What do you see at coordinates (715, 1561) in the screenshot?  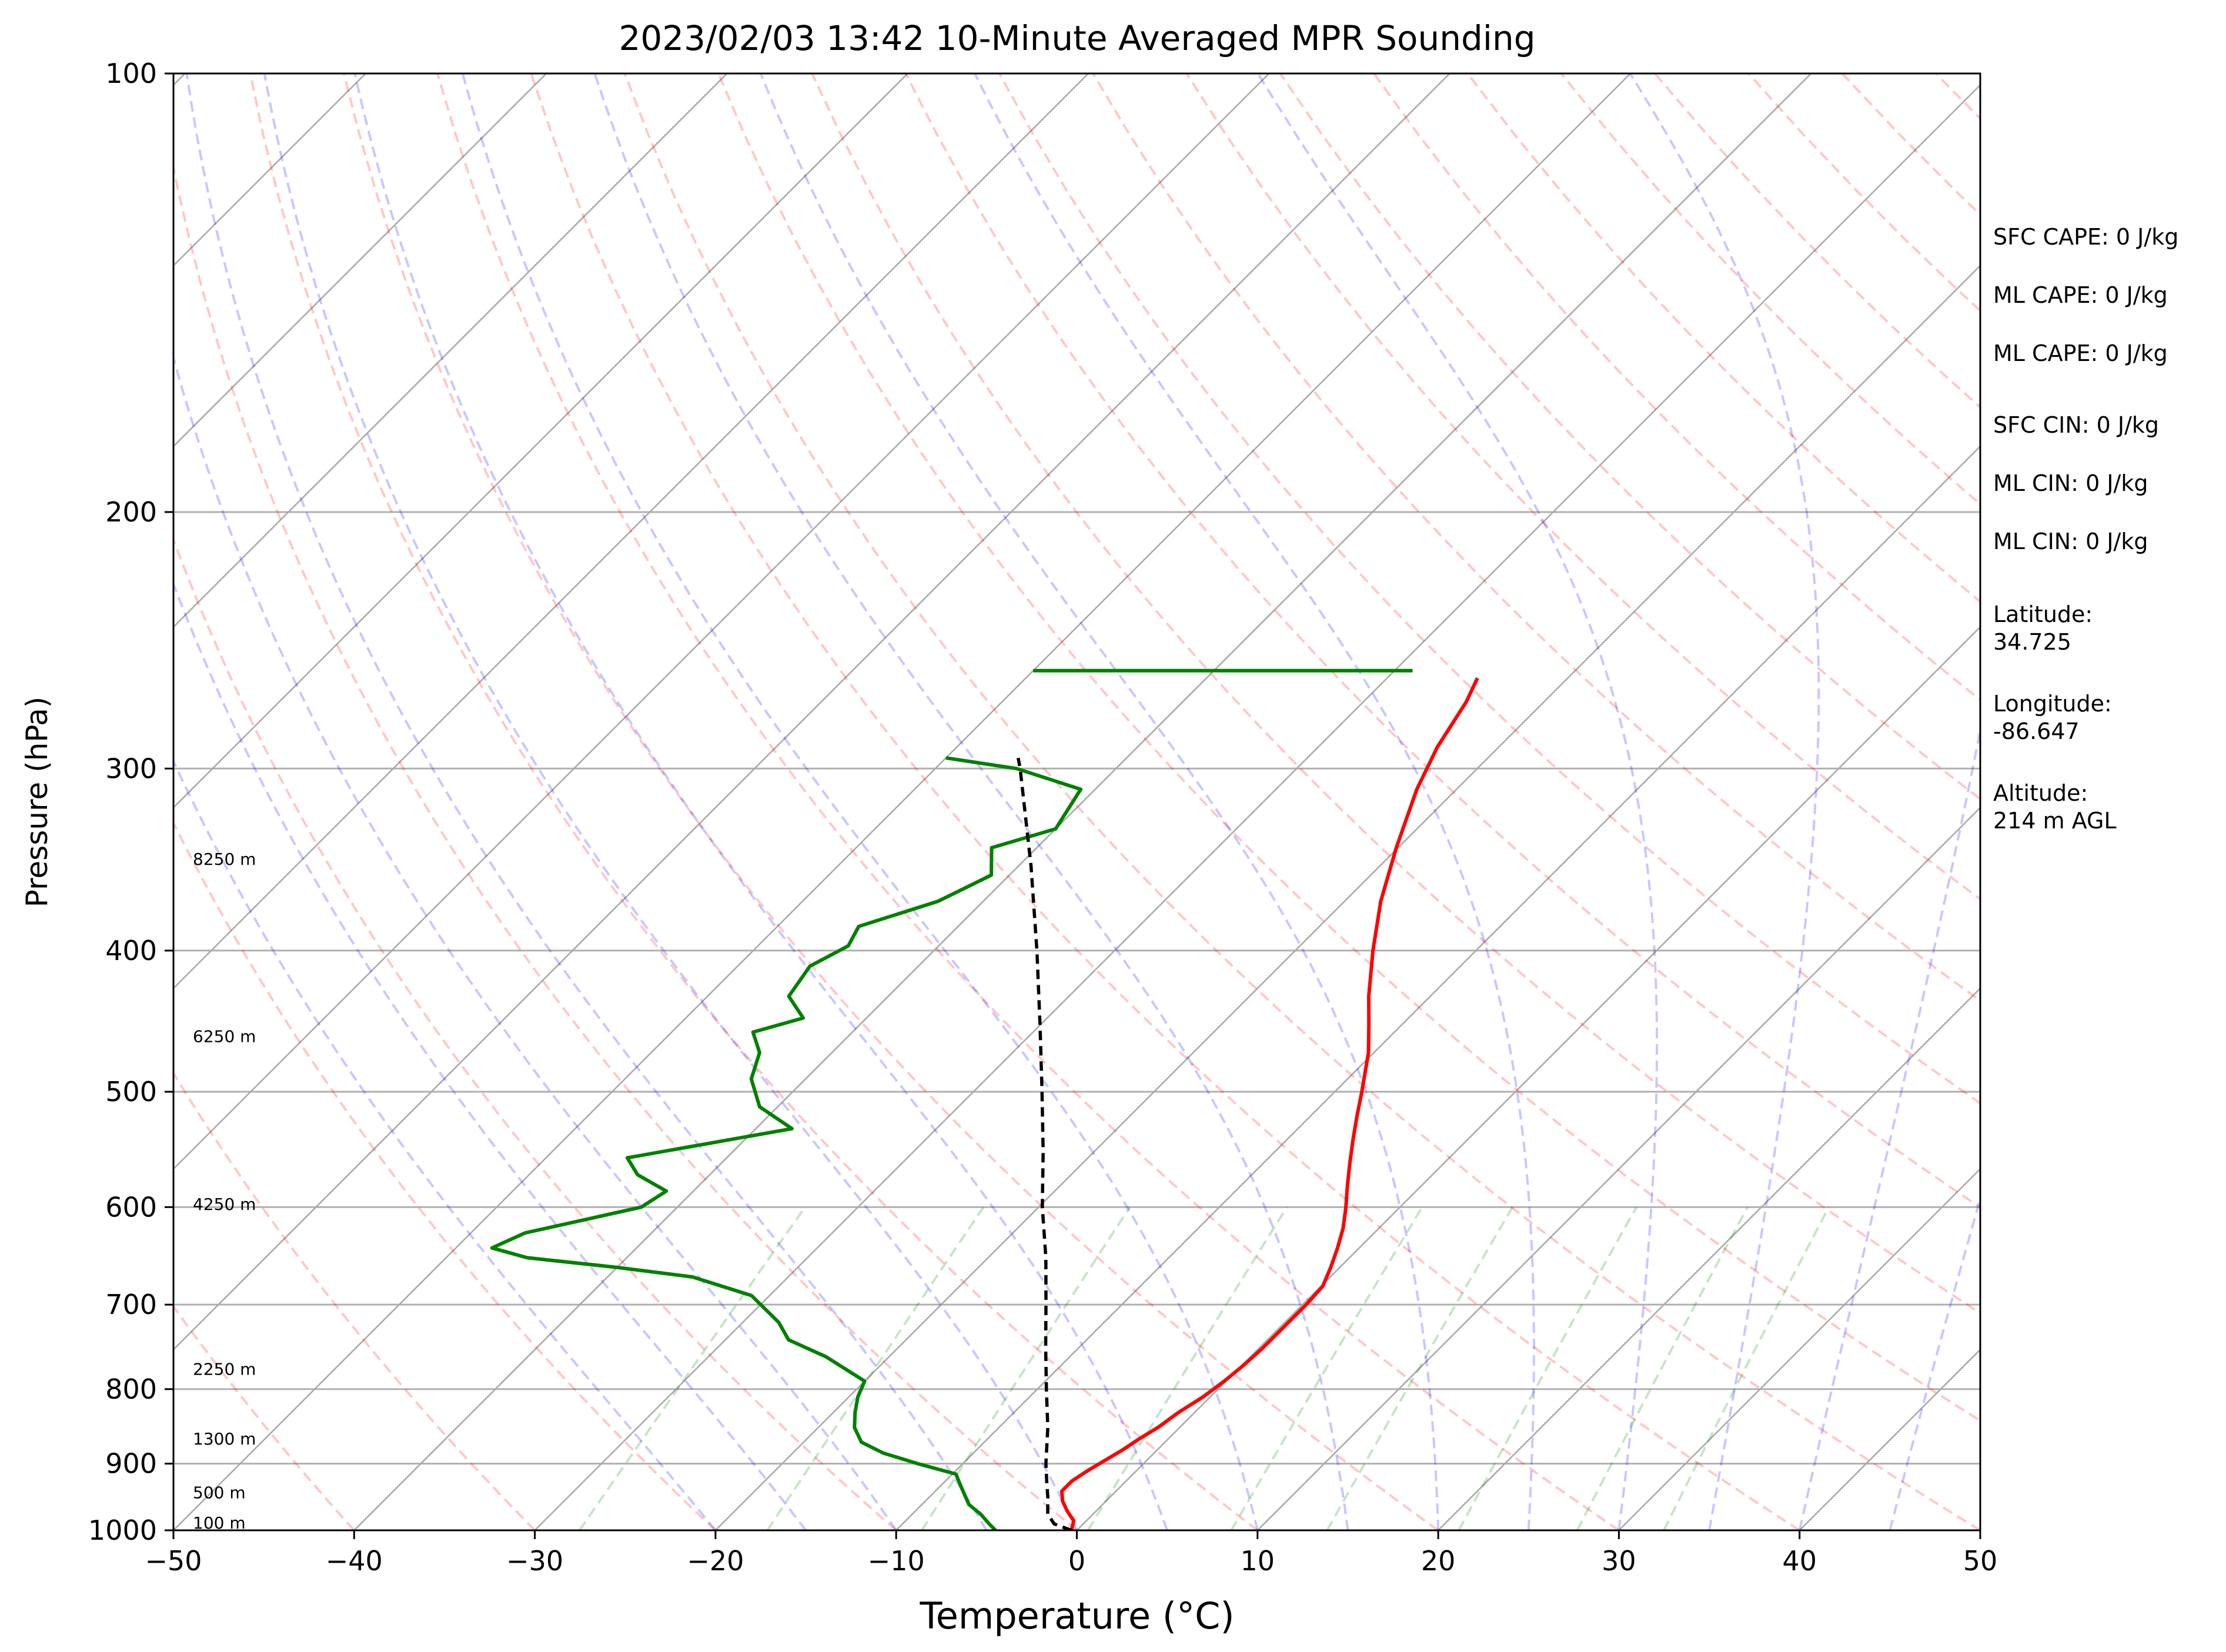 I see `x-tick-label: −20` at bounding box center [715, 1561].